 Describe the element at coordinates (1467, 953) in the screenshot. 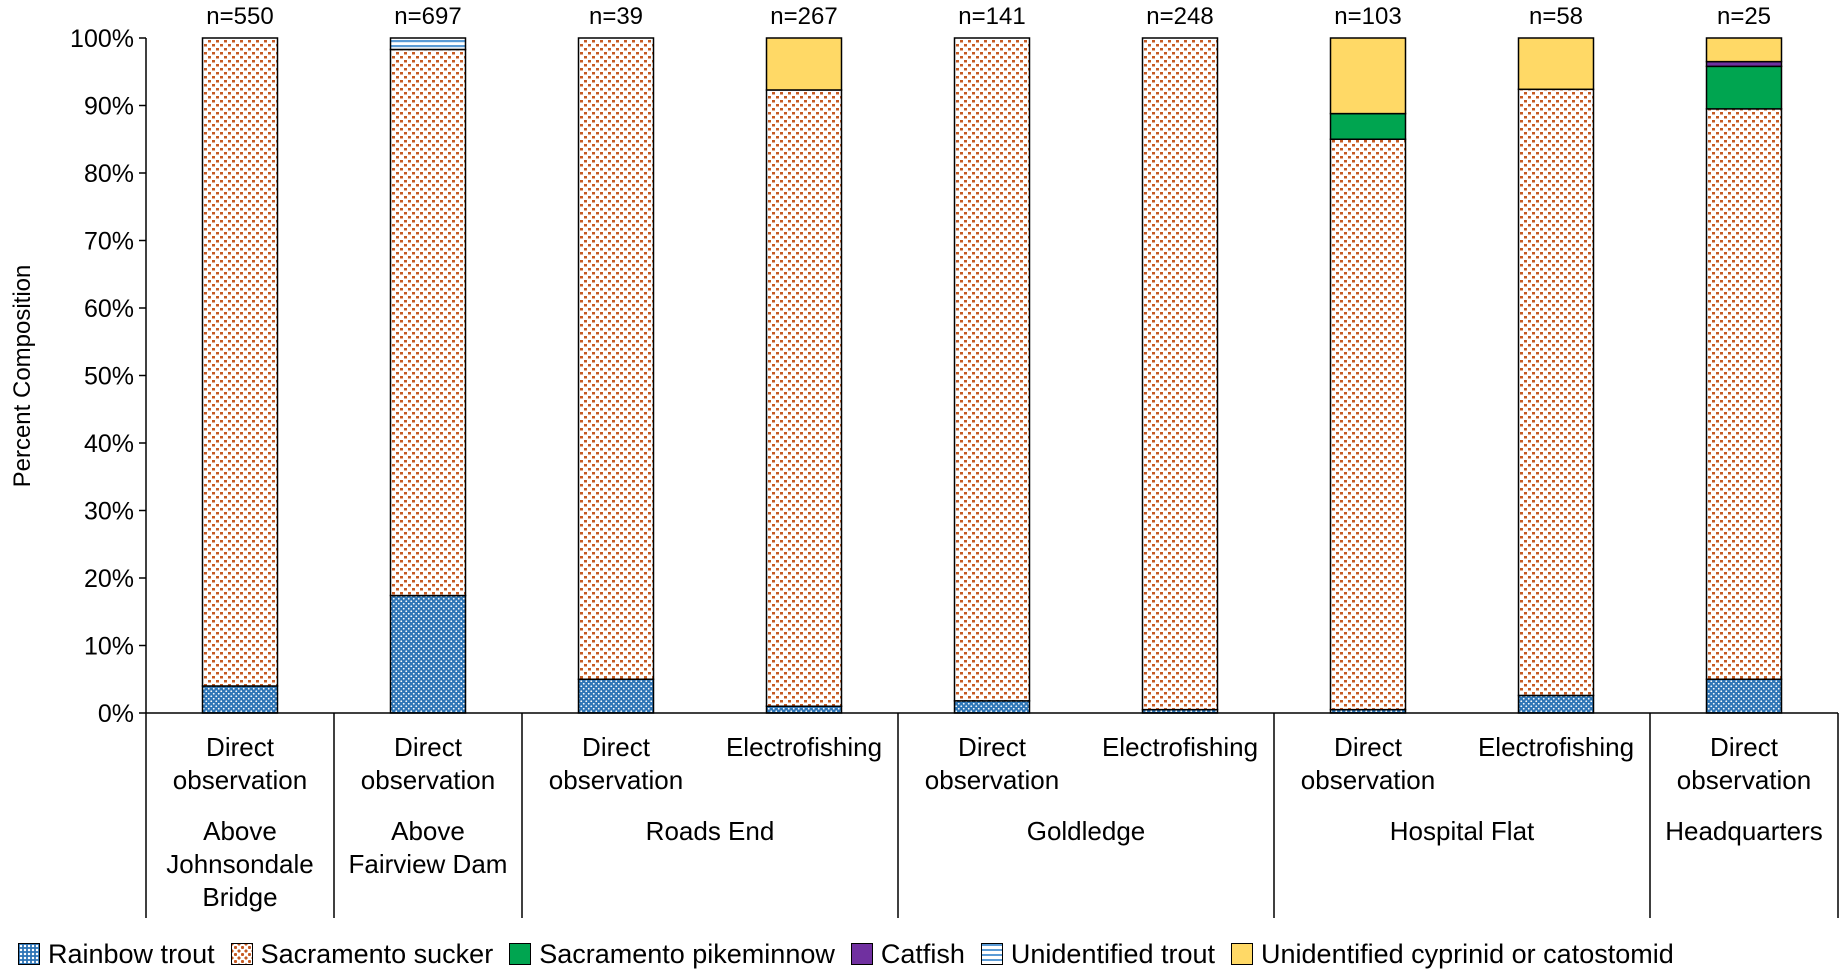

I see `legend-label-unidentified-cyprinid: Unidentified cyprinid or catostomid` at that location.